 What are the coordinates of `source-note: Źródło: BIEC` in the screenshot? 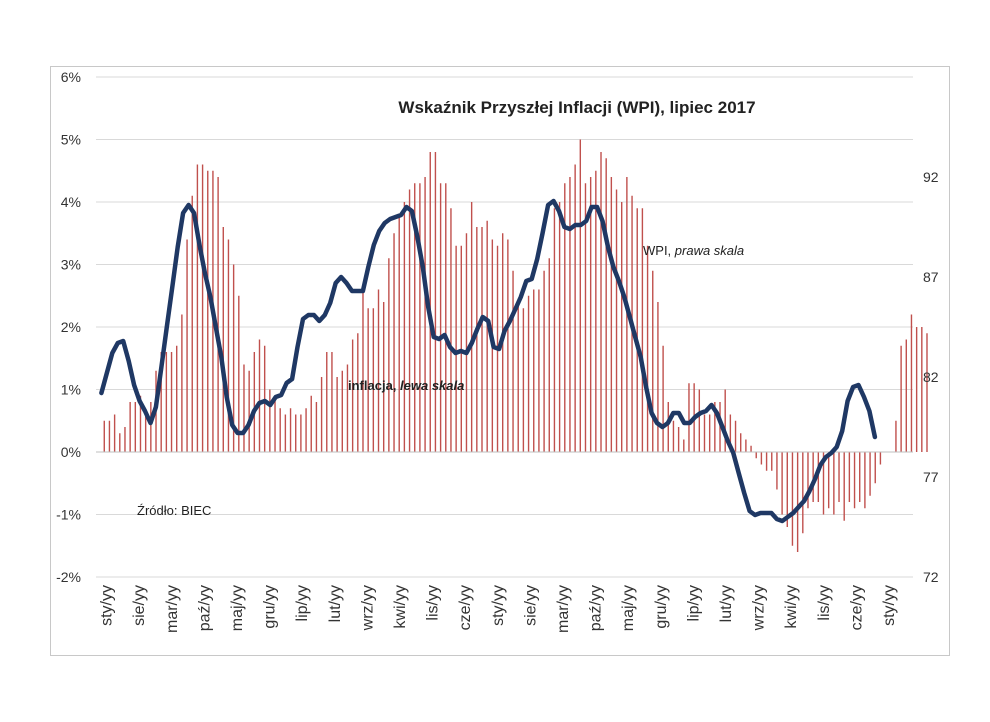 It's located at (174, 510).